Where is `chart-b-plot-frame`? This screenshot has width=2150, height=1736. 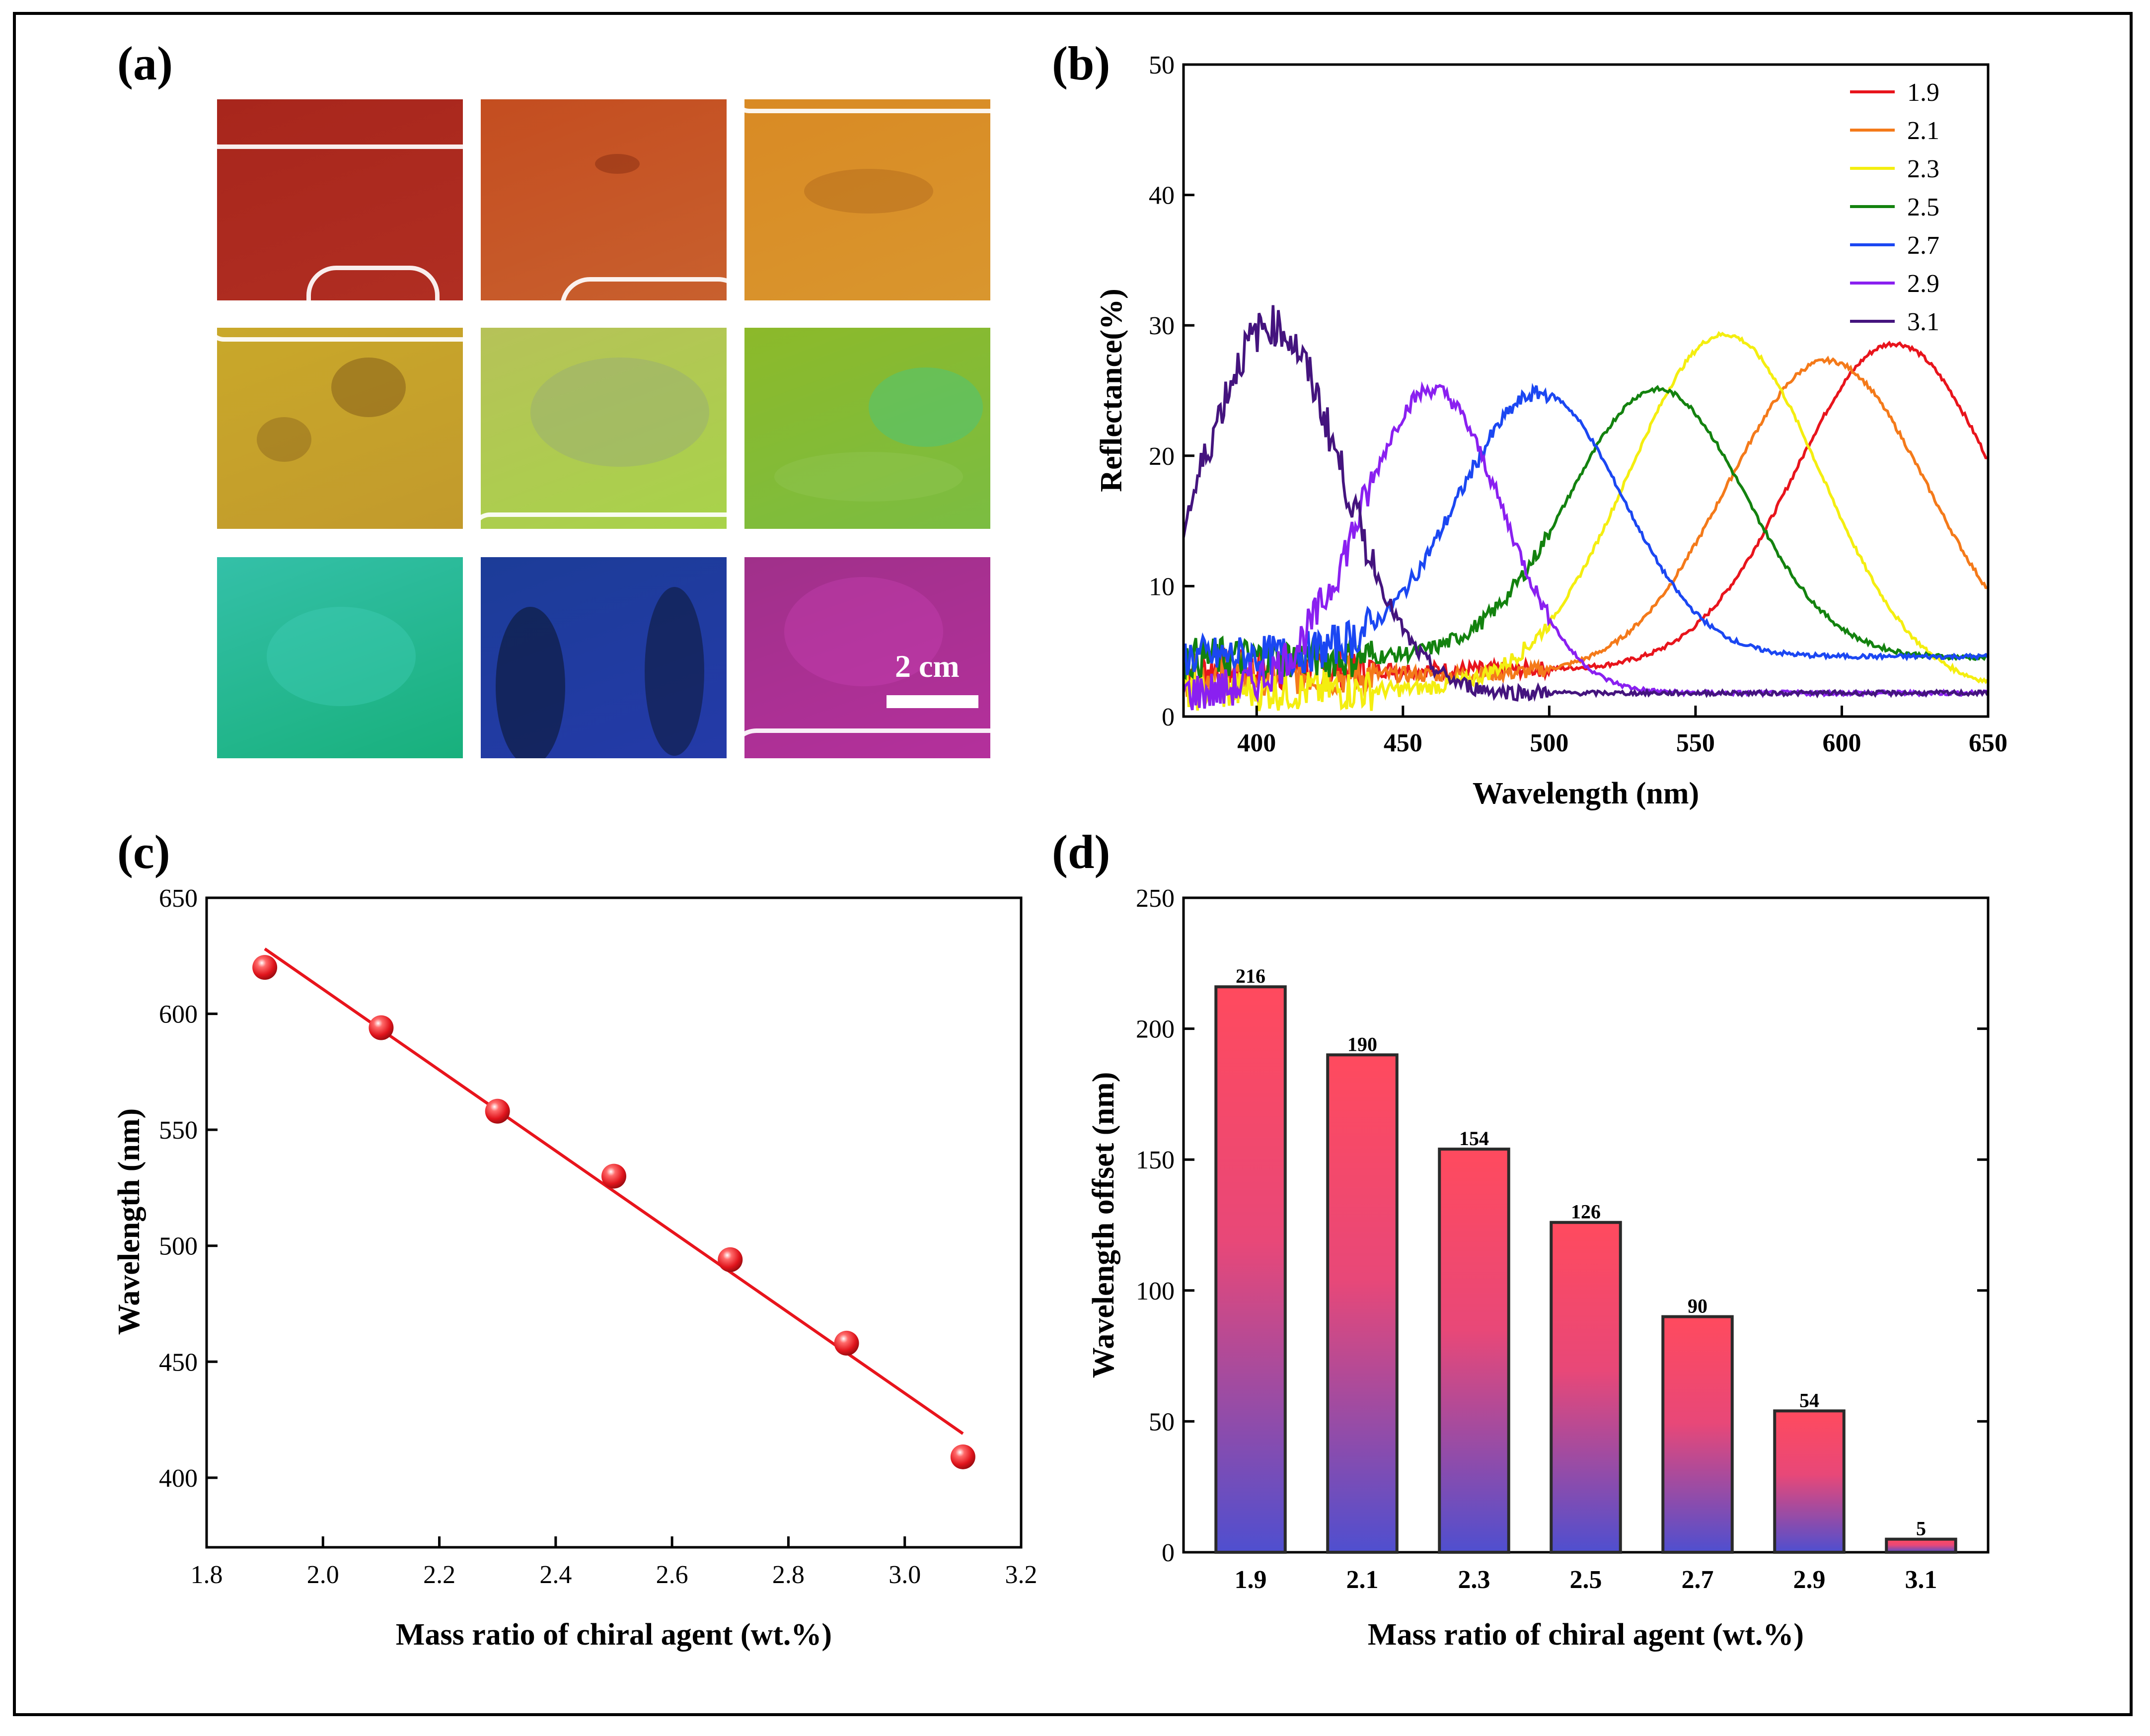 chart-b-plot-frame is located at coordinates (1586, 391).